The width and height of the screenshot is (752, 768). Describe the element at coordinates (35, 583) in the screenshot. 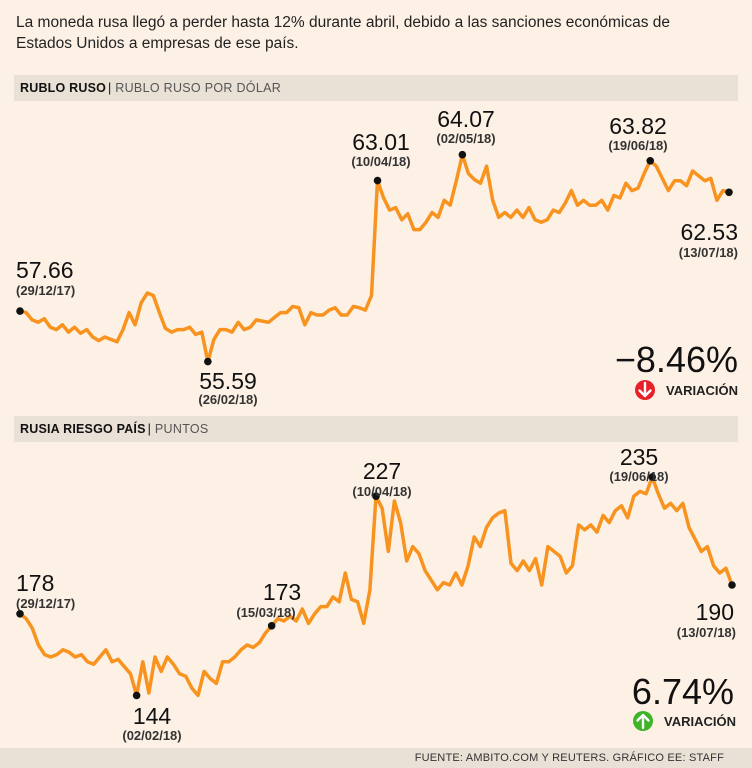

I see `risk-label-start-value: 178` at that location.